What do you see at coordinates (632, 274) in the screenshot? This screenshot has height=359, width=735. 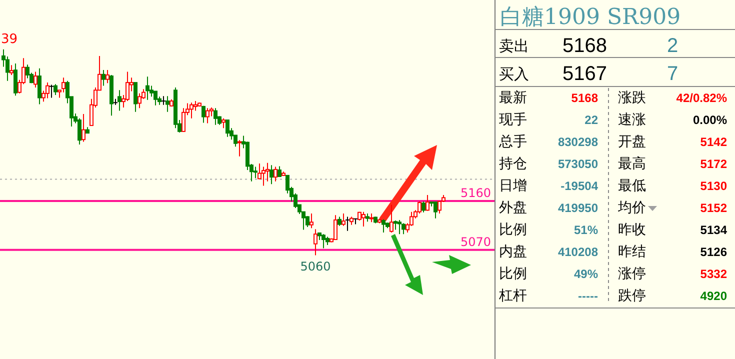 I see `text: 涨停` at bounding box center [632, 274].